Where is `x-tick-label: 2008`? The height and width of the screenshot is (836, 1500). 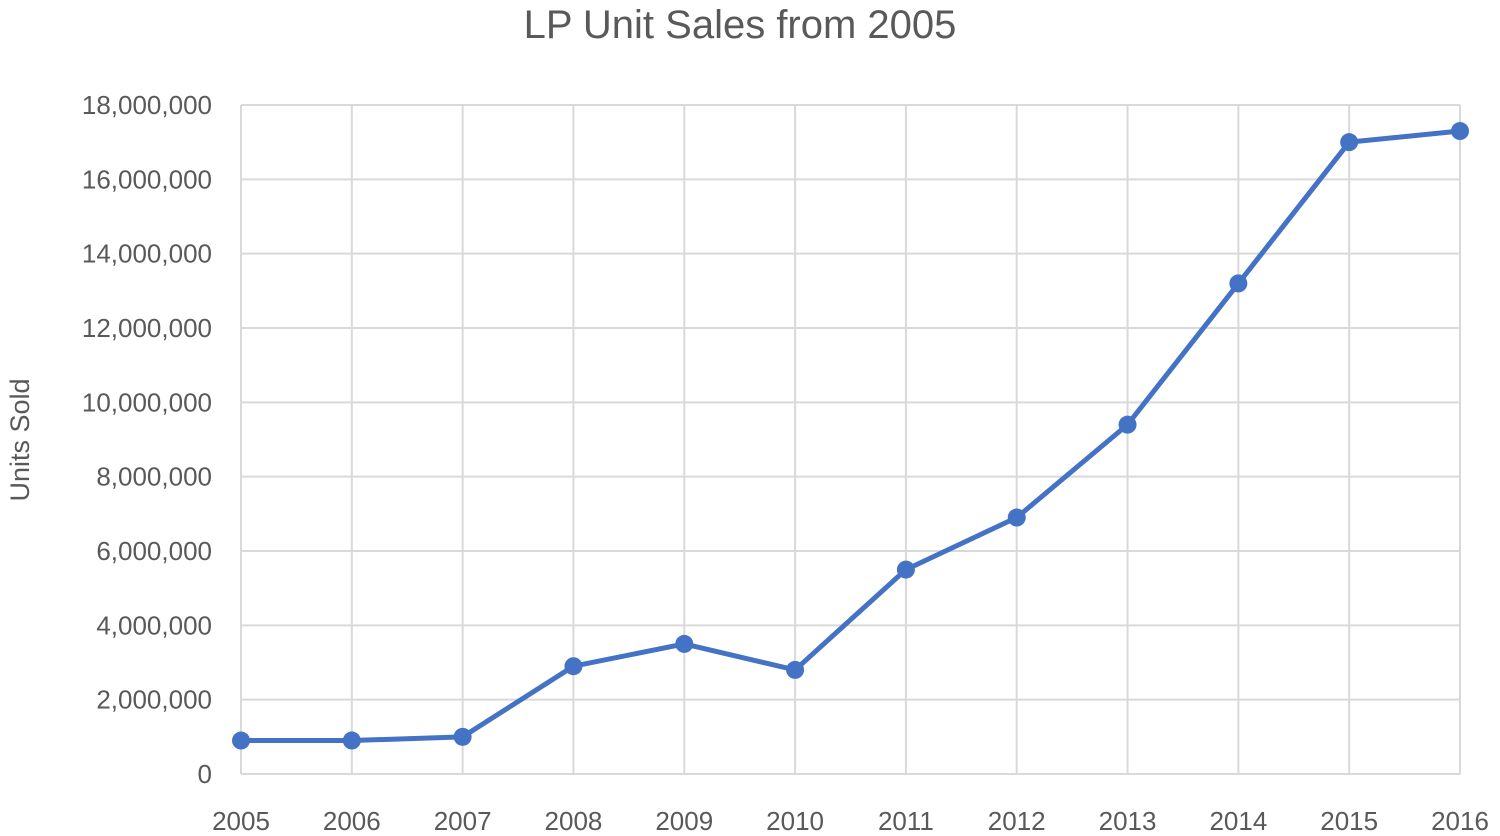
x-tick-label: 2008 is located at coordinates (574, 821).